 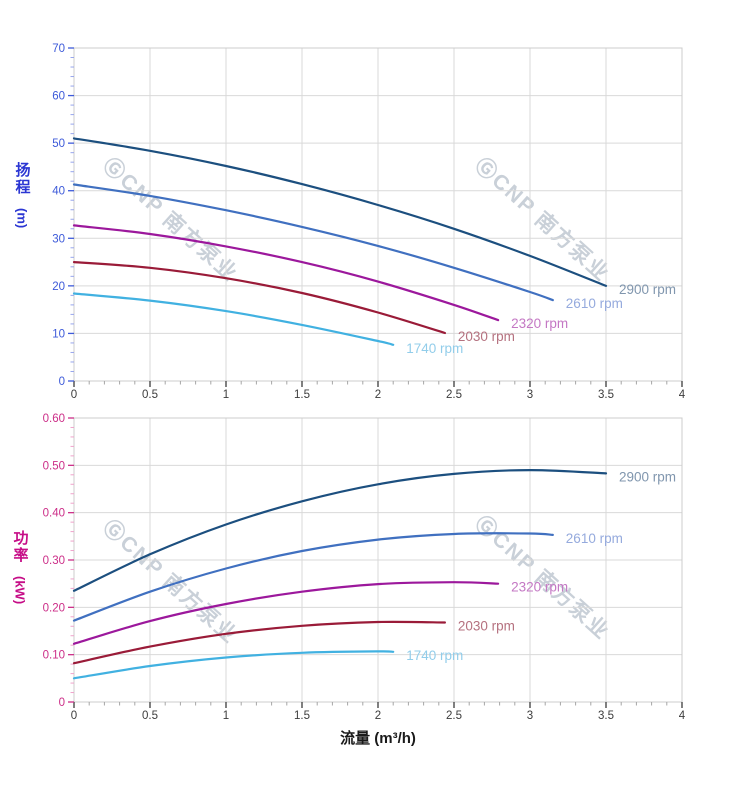 What do you see at coordinates (54, 419) in the screenshot?
I see `y-axis-tick-label: 0.60` at bounding box center [54, 419].